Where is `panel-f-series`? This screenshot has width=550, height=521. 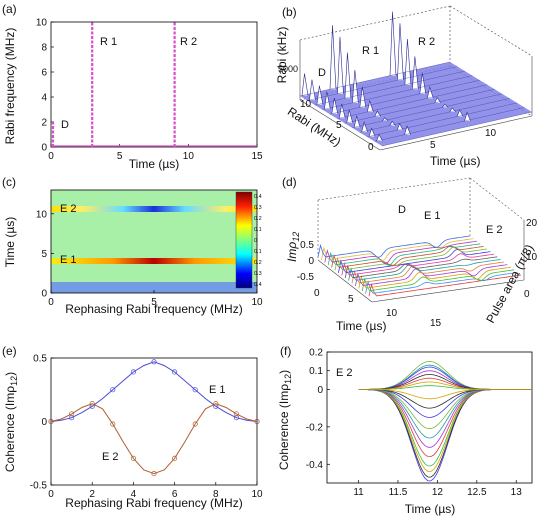
panel-f-series is located at coordinates (445, 421).